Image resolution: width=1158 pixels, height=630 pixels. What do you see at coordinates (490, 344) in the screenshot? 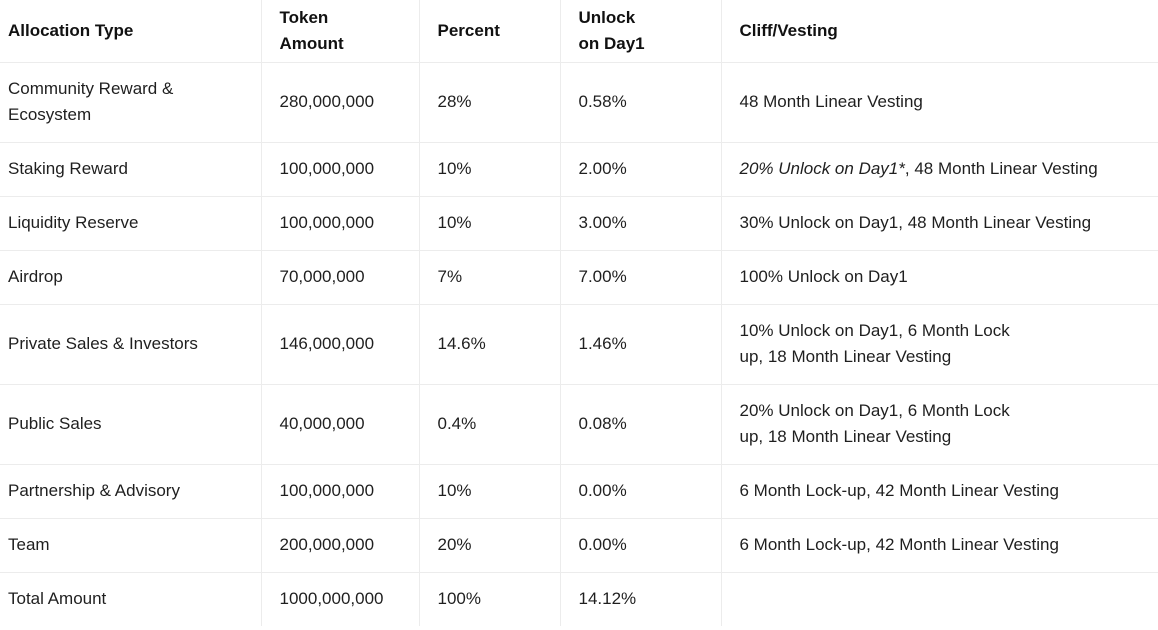
I see `cell-percent: 14.6%` at bounding box center [490, 344].